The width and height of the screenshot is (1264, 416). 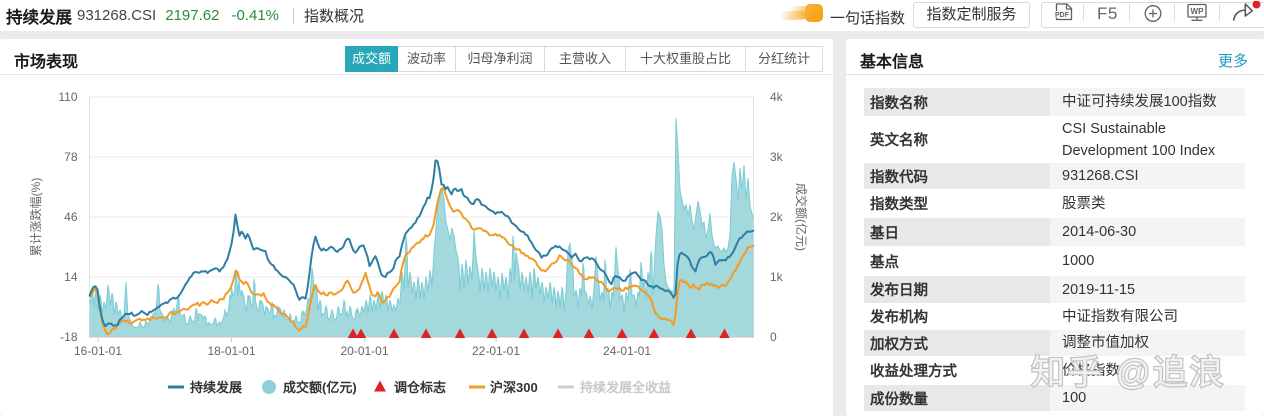 What do you see at coordinates (67, 97) in the screenshot?
I see `svg-text: 110` at bounding box center [67, 97].